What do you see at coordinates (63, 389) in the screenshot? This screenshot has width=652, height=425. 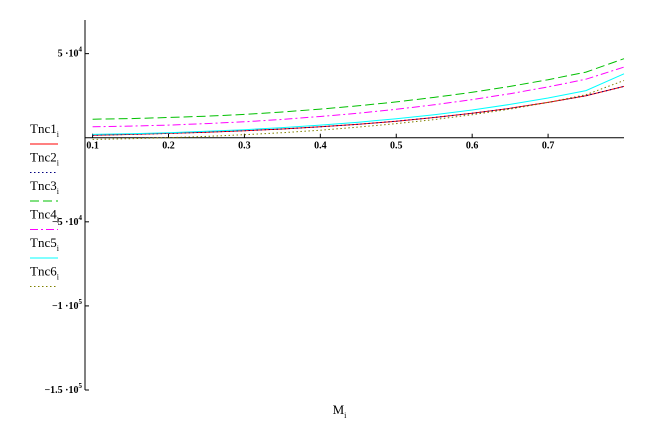 I see `y-tick-label: −1.5 ·10⁵` at bounding box center [63, 389].